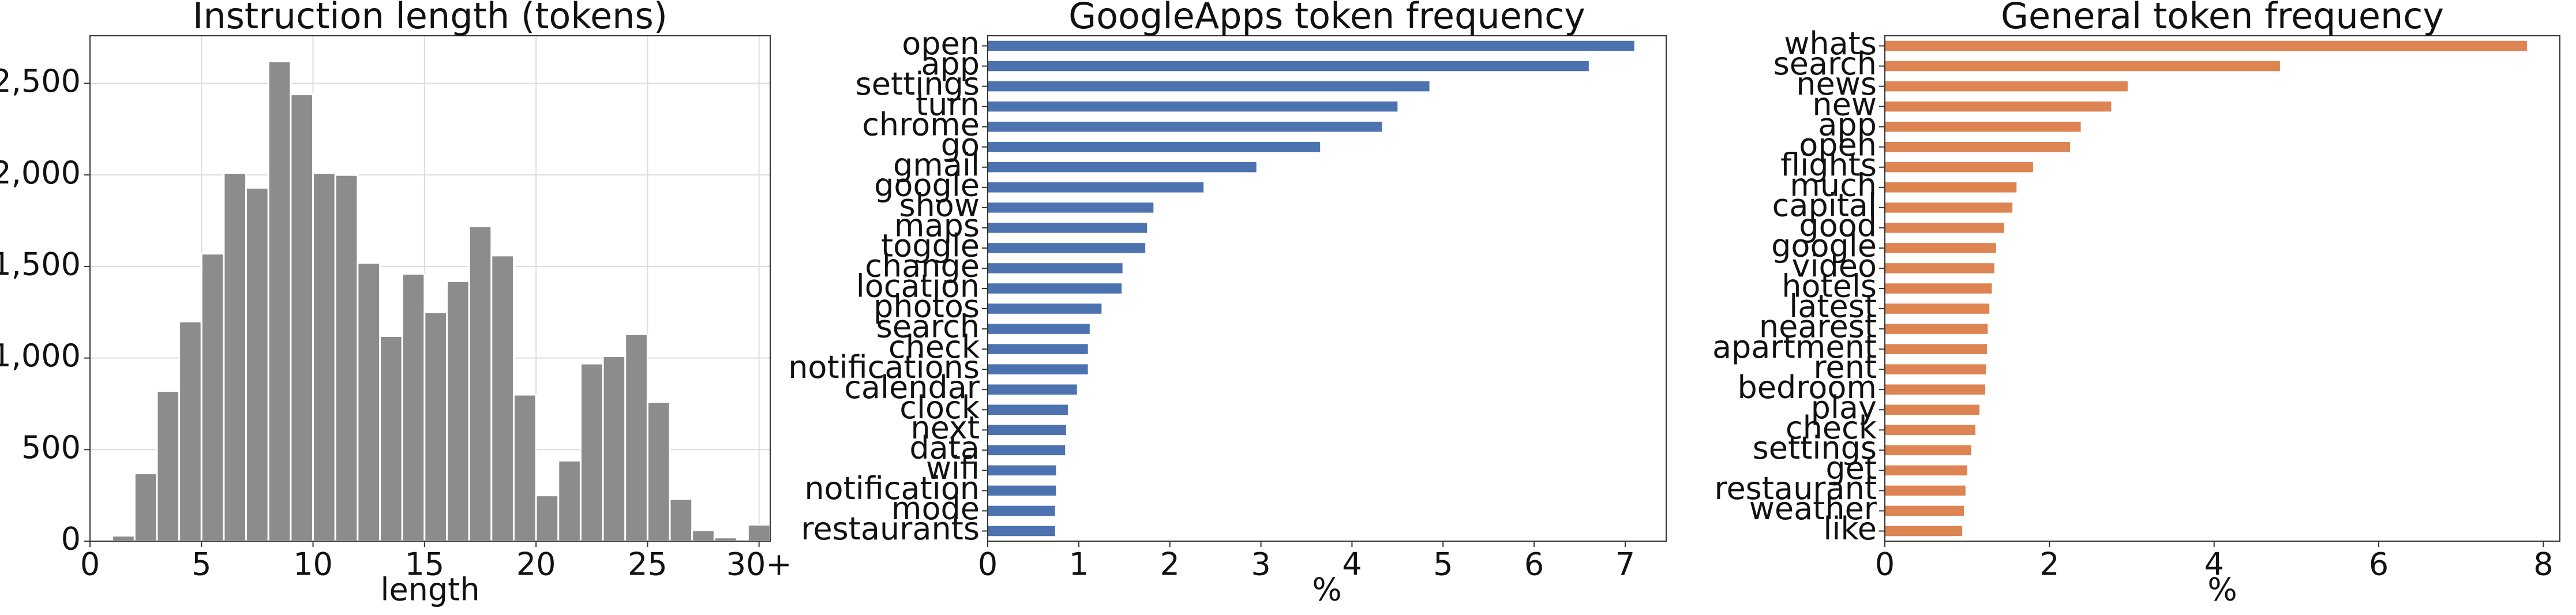  Describe the element at coordinates (937, 226) in the screenshot. I see `y-tick-label: maps` at that location.